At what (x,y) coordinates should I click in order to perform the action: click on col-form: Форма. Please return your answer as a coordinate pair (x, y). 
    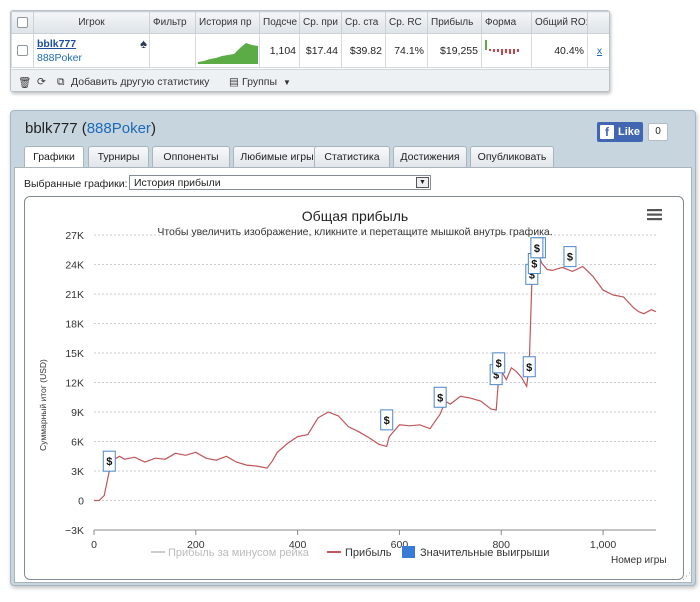
    Looking at the image, I should click on (506, 22).